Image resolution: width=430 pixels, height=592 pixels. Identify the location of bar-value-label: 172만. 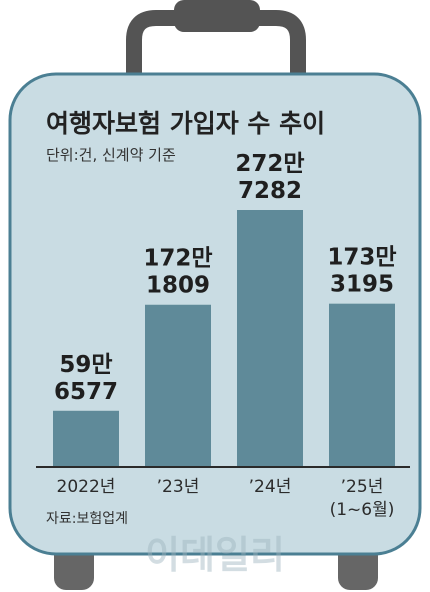
(177, 259).